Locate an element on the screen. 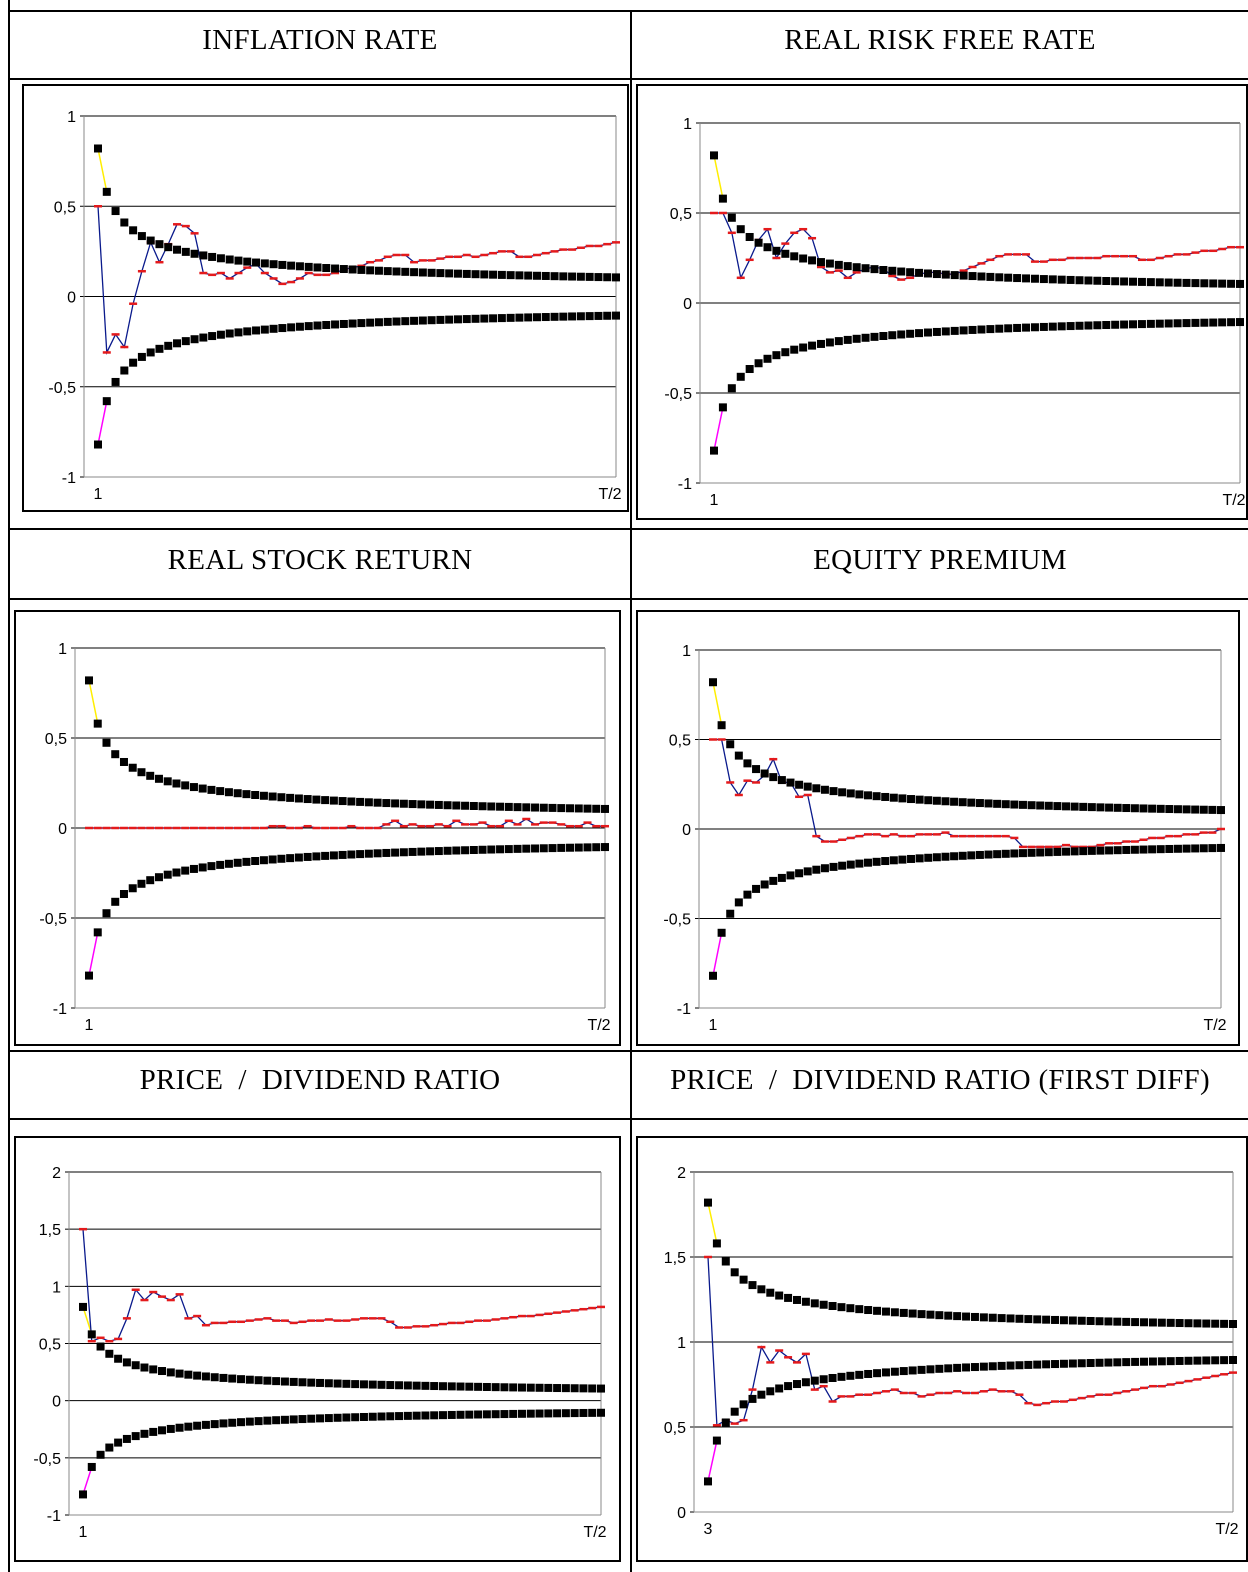  x-tick-label-start: 3 is located at coordinates (708, 1529).